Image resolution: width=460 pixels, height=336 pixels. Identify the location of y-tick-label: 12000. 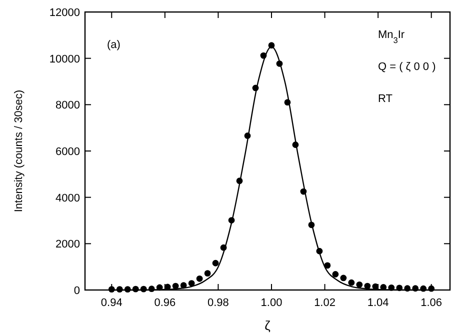
(64, 13).